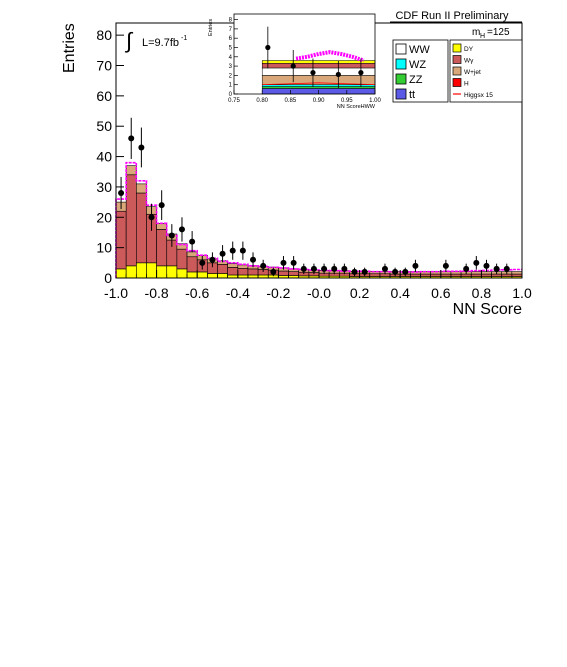 The width and height of the screenshot is (567, 667). I want to click on inset-bar-ZZ, so click(318, 87).